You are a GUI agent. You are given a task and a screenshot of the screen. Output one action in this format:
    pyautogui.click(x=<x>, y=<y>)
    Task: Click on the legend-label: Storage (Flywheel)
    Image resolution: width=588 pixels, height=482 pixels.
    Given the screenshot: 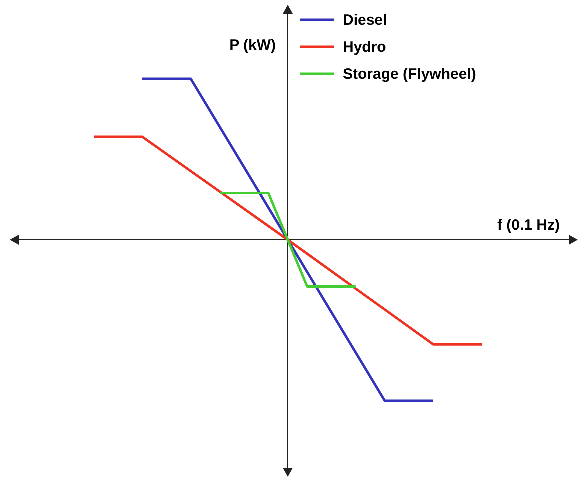 What is the action you would take?
    pyautogui.click(x=409, y=74)
    